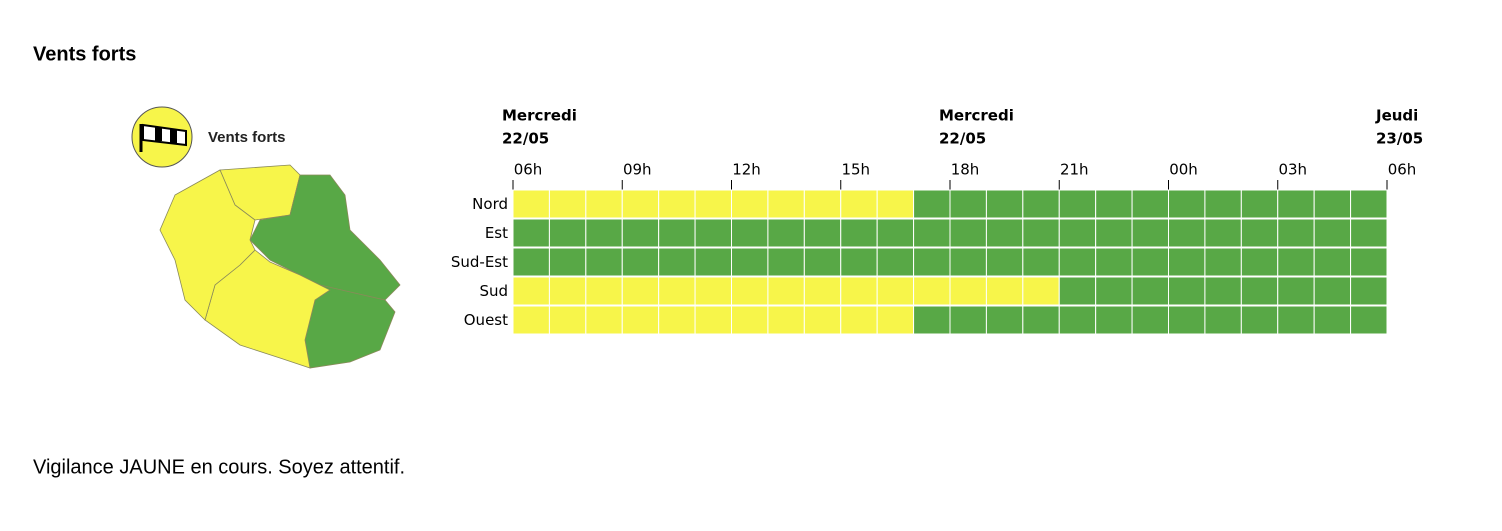 The width and height of the screenshot is (1502, 531). I want to click on row-label: Sud, so click(493, 291).